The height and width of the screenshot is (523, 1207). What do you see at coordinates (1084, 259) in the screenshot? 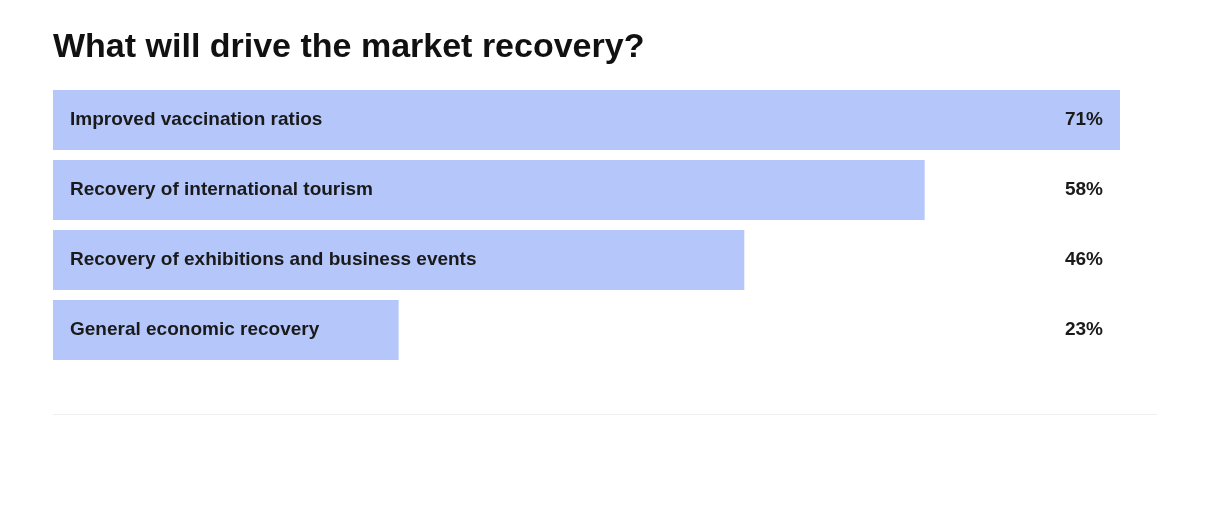
I see `data-label: 46%` at bounding box center [1084, 259].